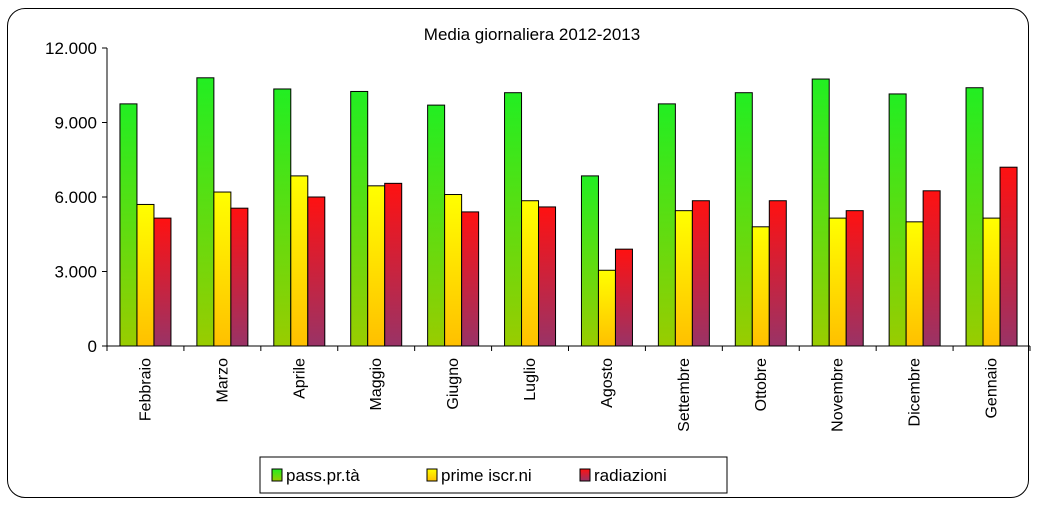  I want to click on x-tick-label: Aprile, so click(299, 378).